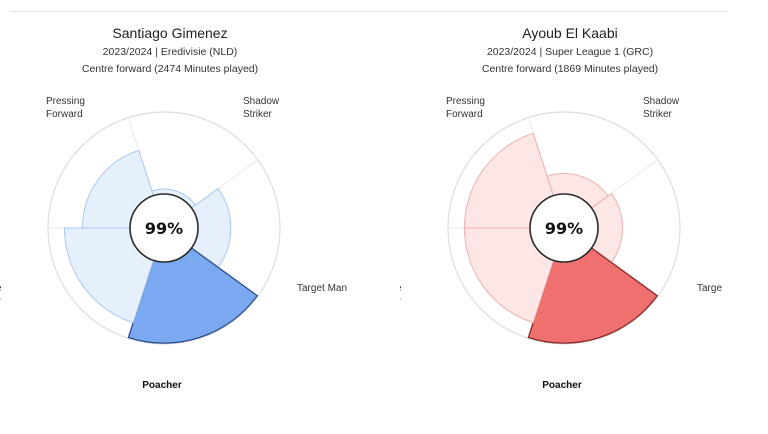 The image size is (768, 434). I want to click on label-target-man: Target Man, so click(322, 288).